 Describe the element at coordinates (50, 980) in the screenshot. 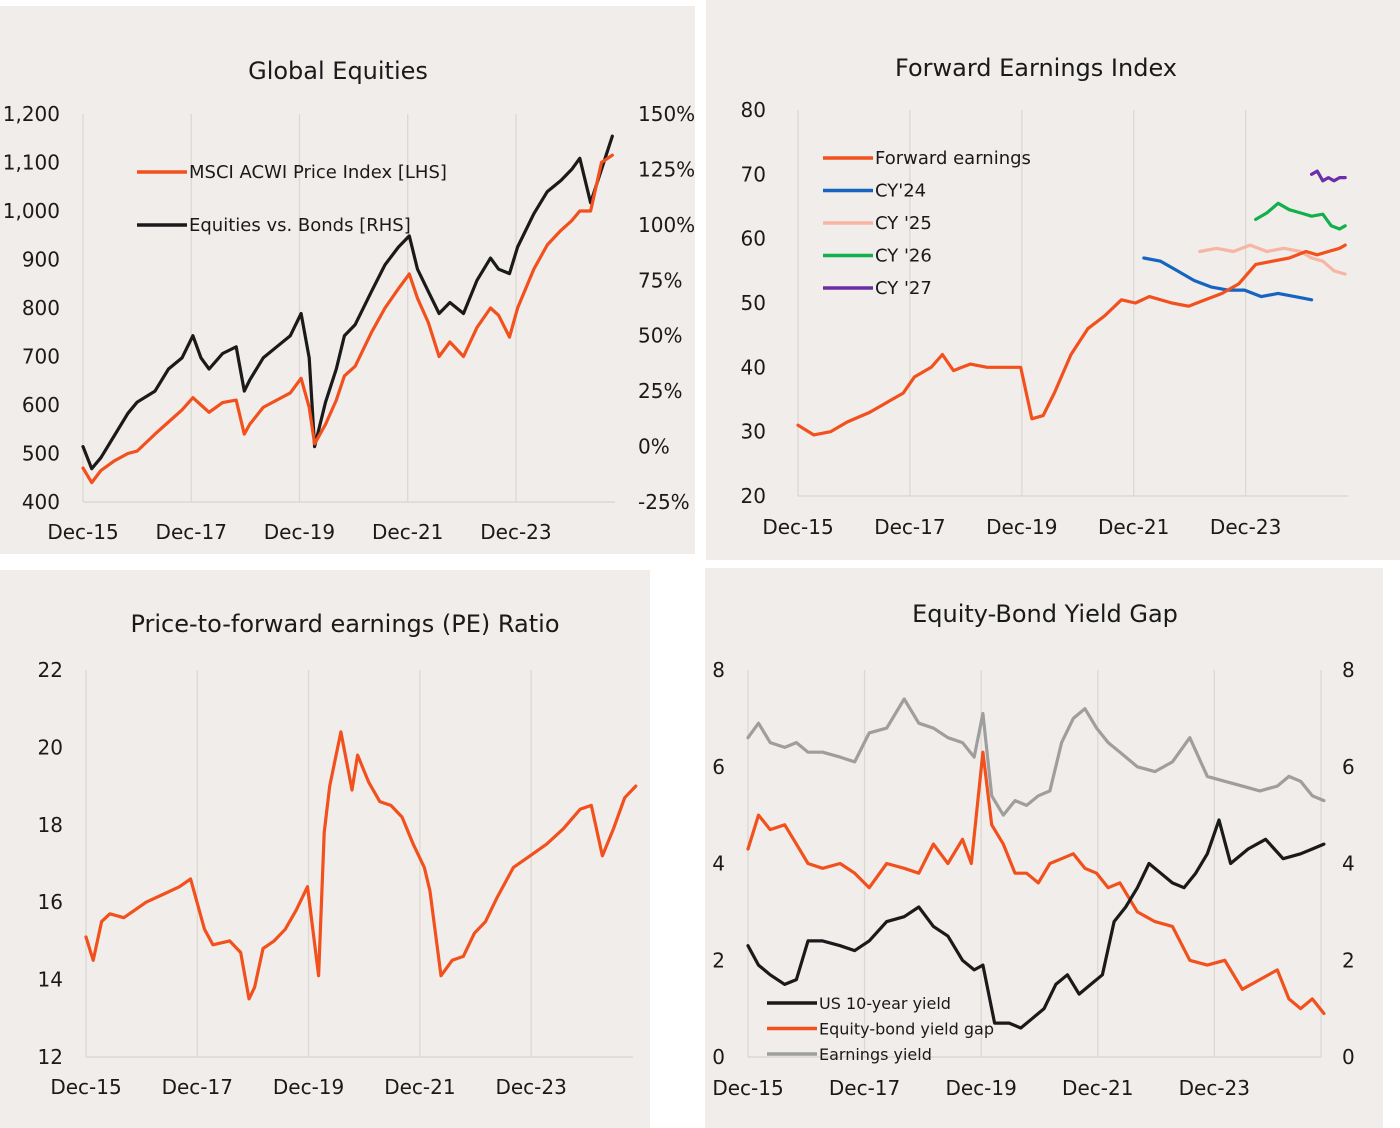

I see `y-tick-label: 14` at that location.